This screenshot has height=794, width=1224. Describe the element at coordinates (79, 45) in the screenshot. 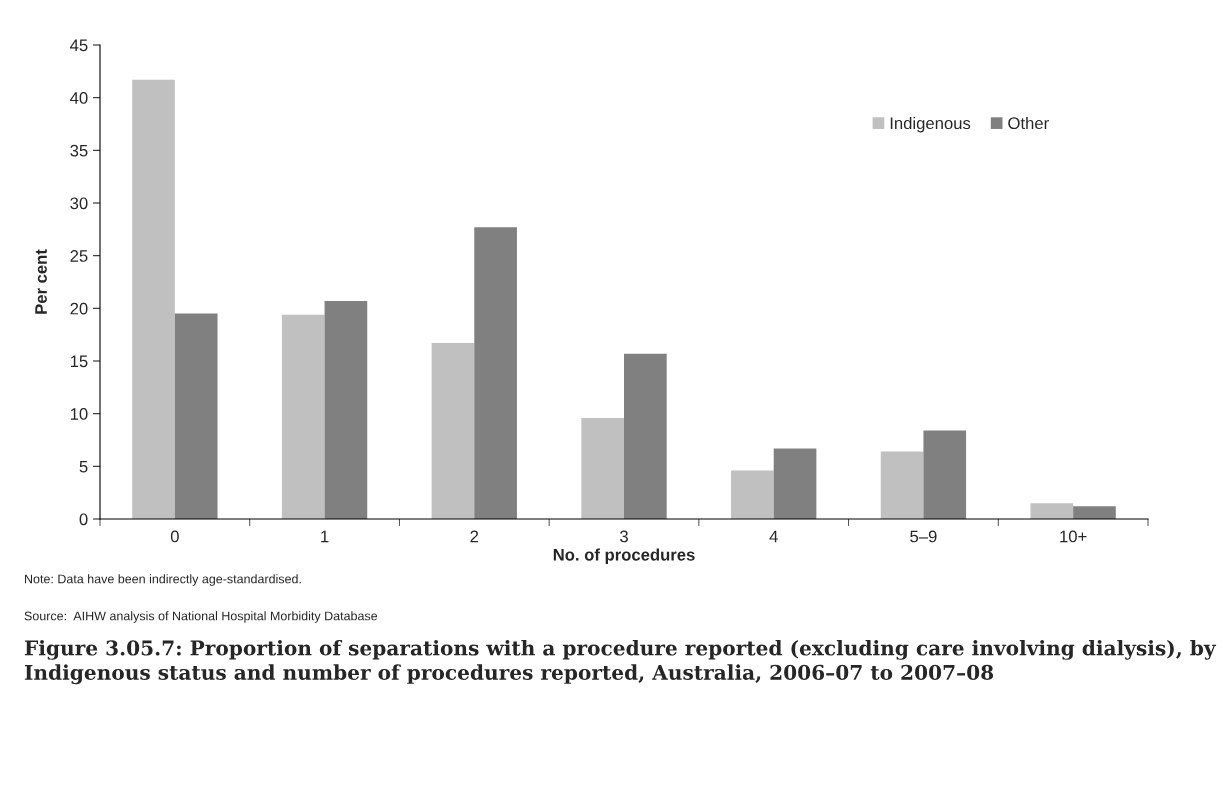

I see `y-tick-label: 45` at that location.